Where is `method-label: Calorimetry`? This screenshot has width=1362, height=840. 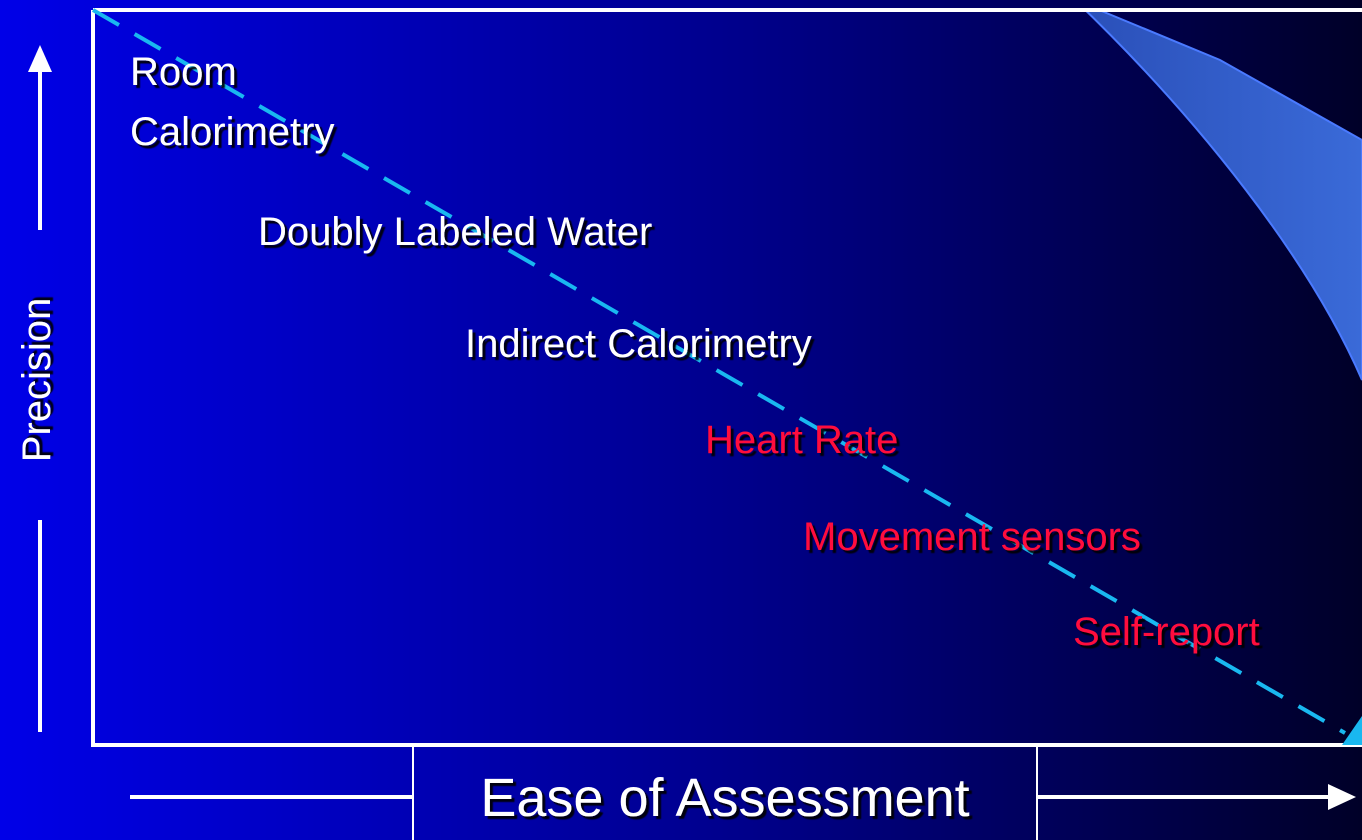 method-label: Calorimetry is located at coordinates (232, 132).